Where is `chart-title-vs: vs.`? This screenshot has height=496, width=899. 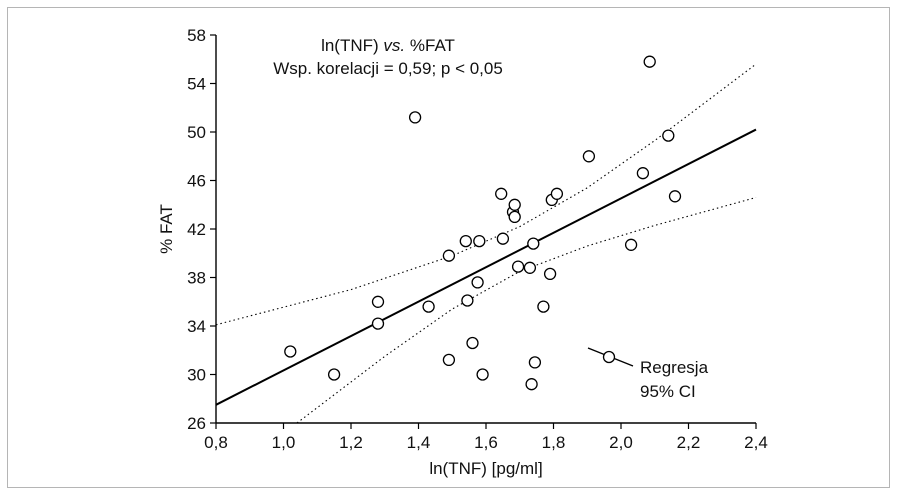
chart-title-vs: vs. is located at coordinates (394, 45).